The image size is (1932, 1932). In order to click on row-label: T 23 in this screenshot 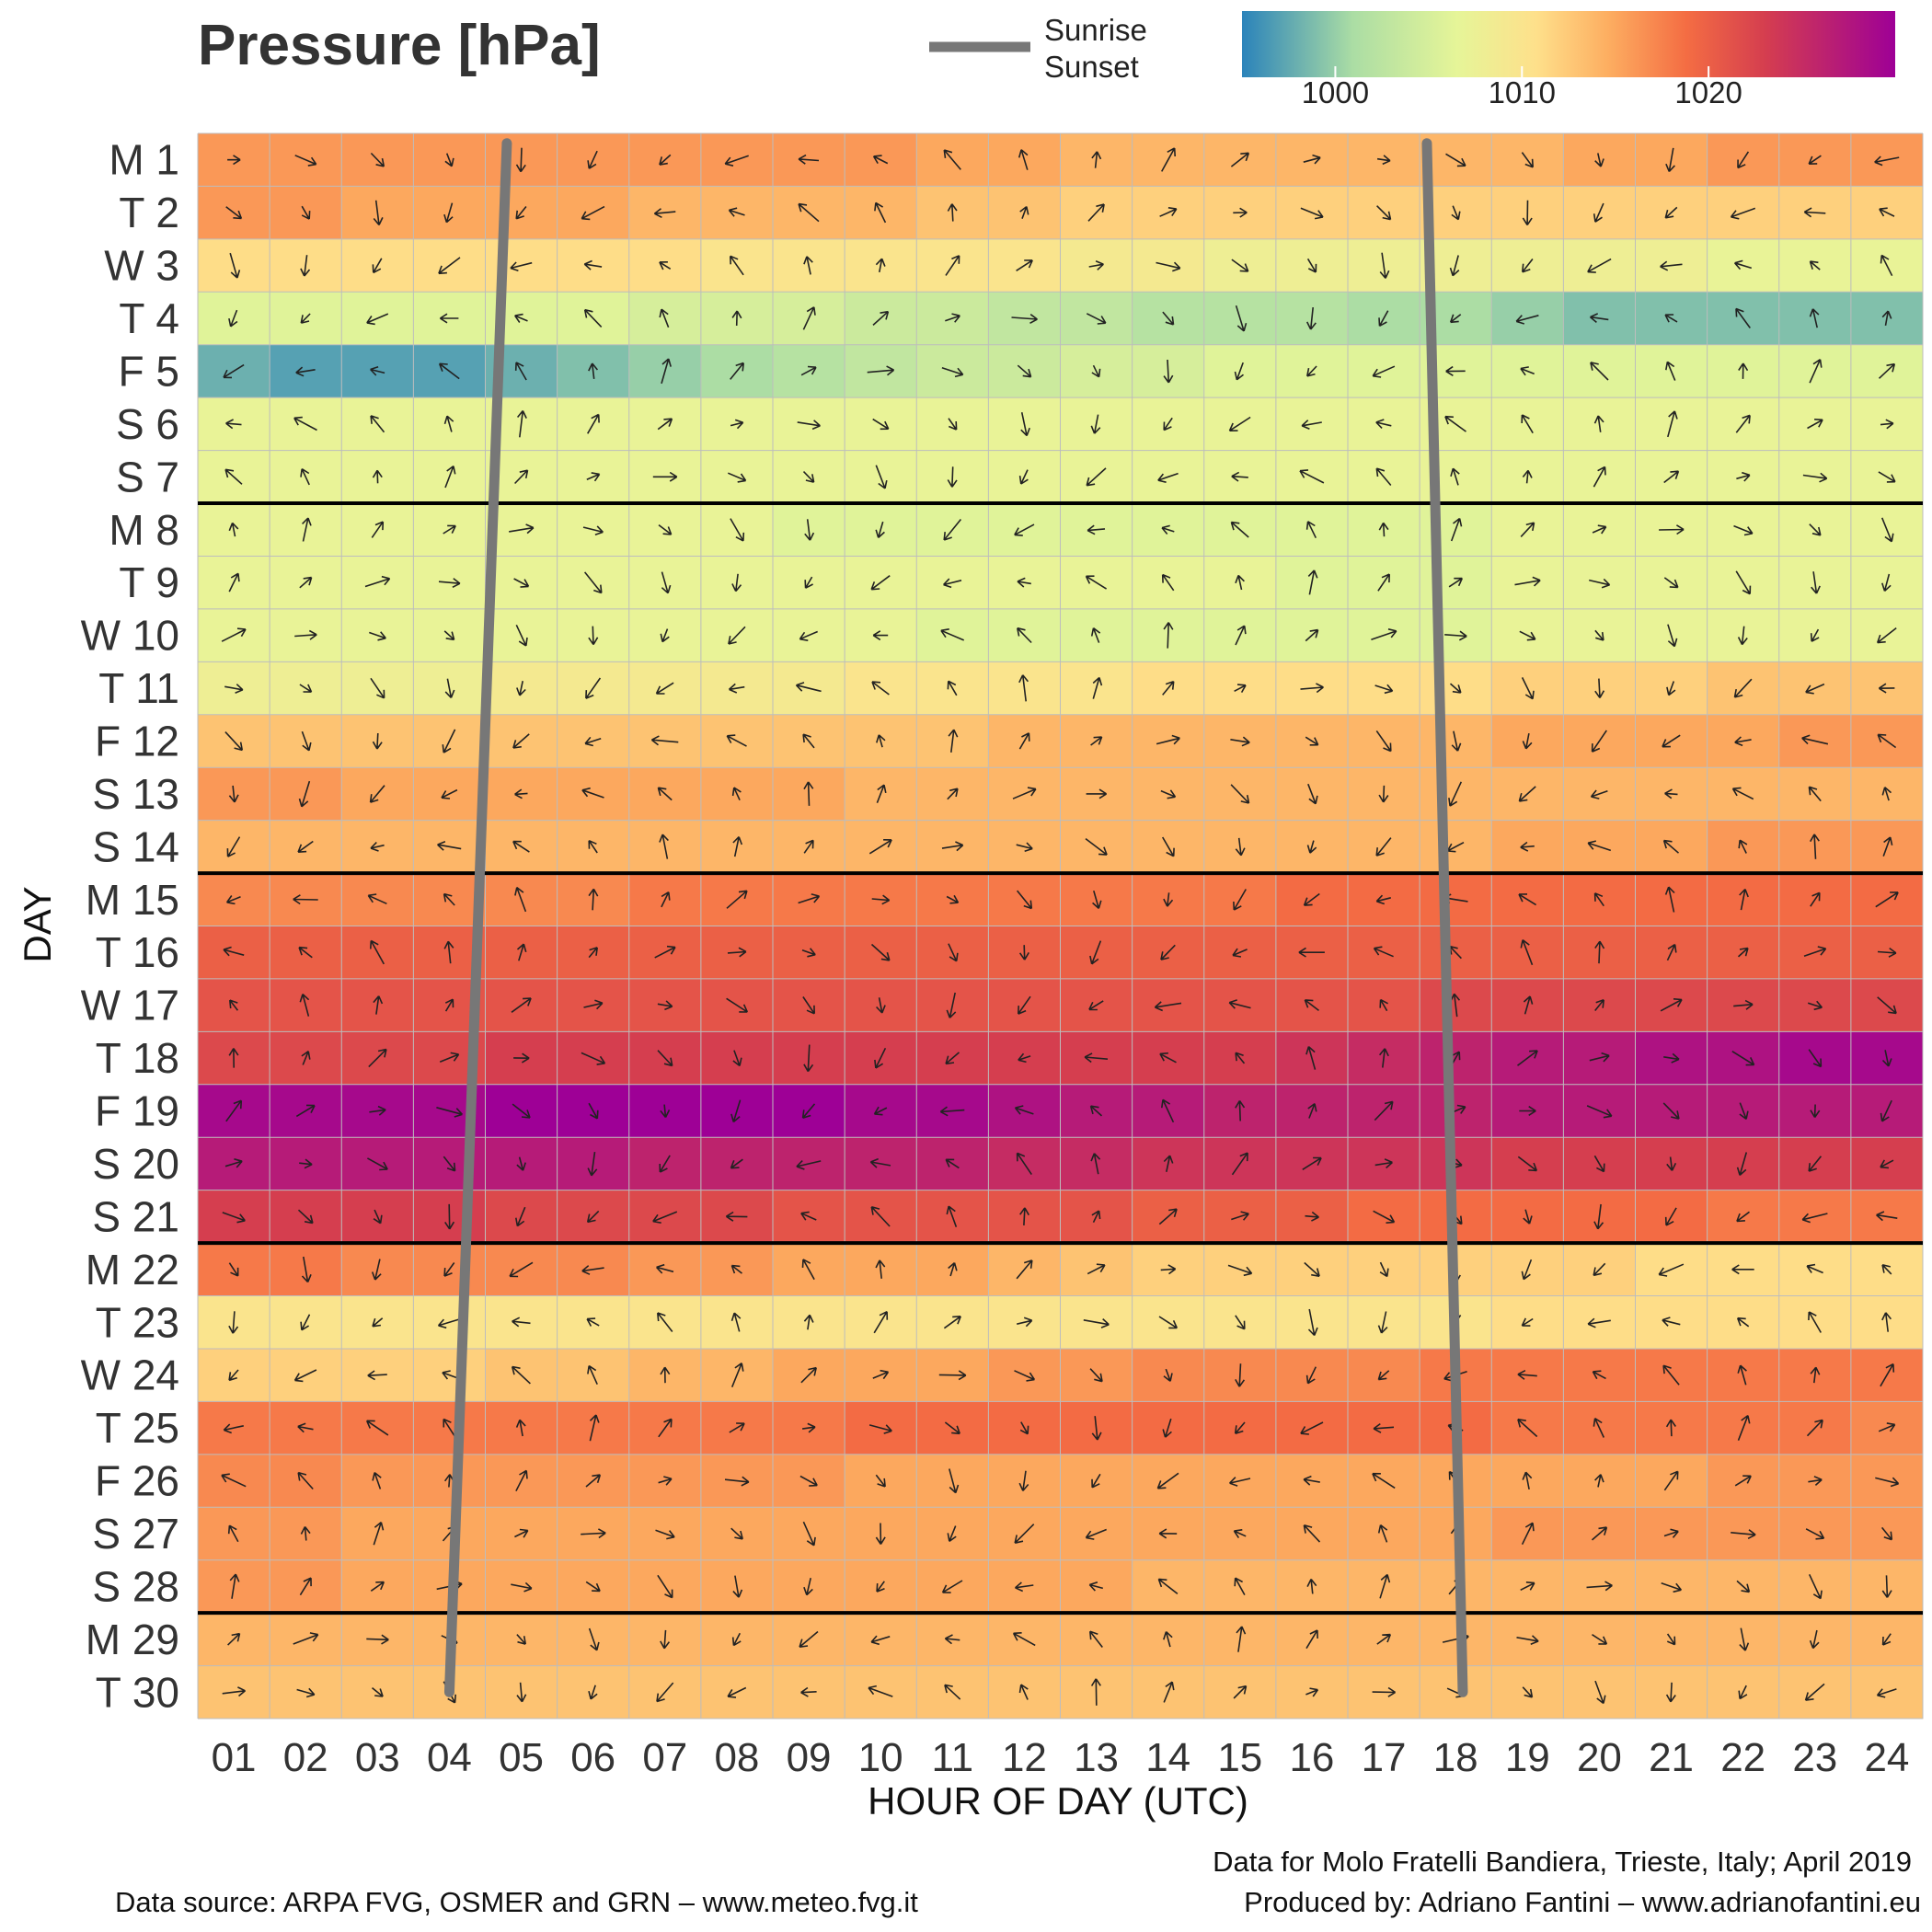, I will do `click(137, 1322)`.